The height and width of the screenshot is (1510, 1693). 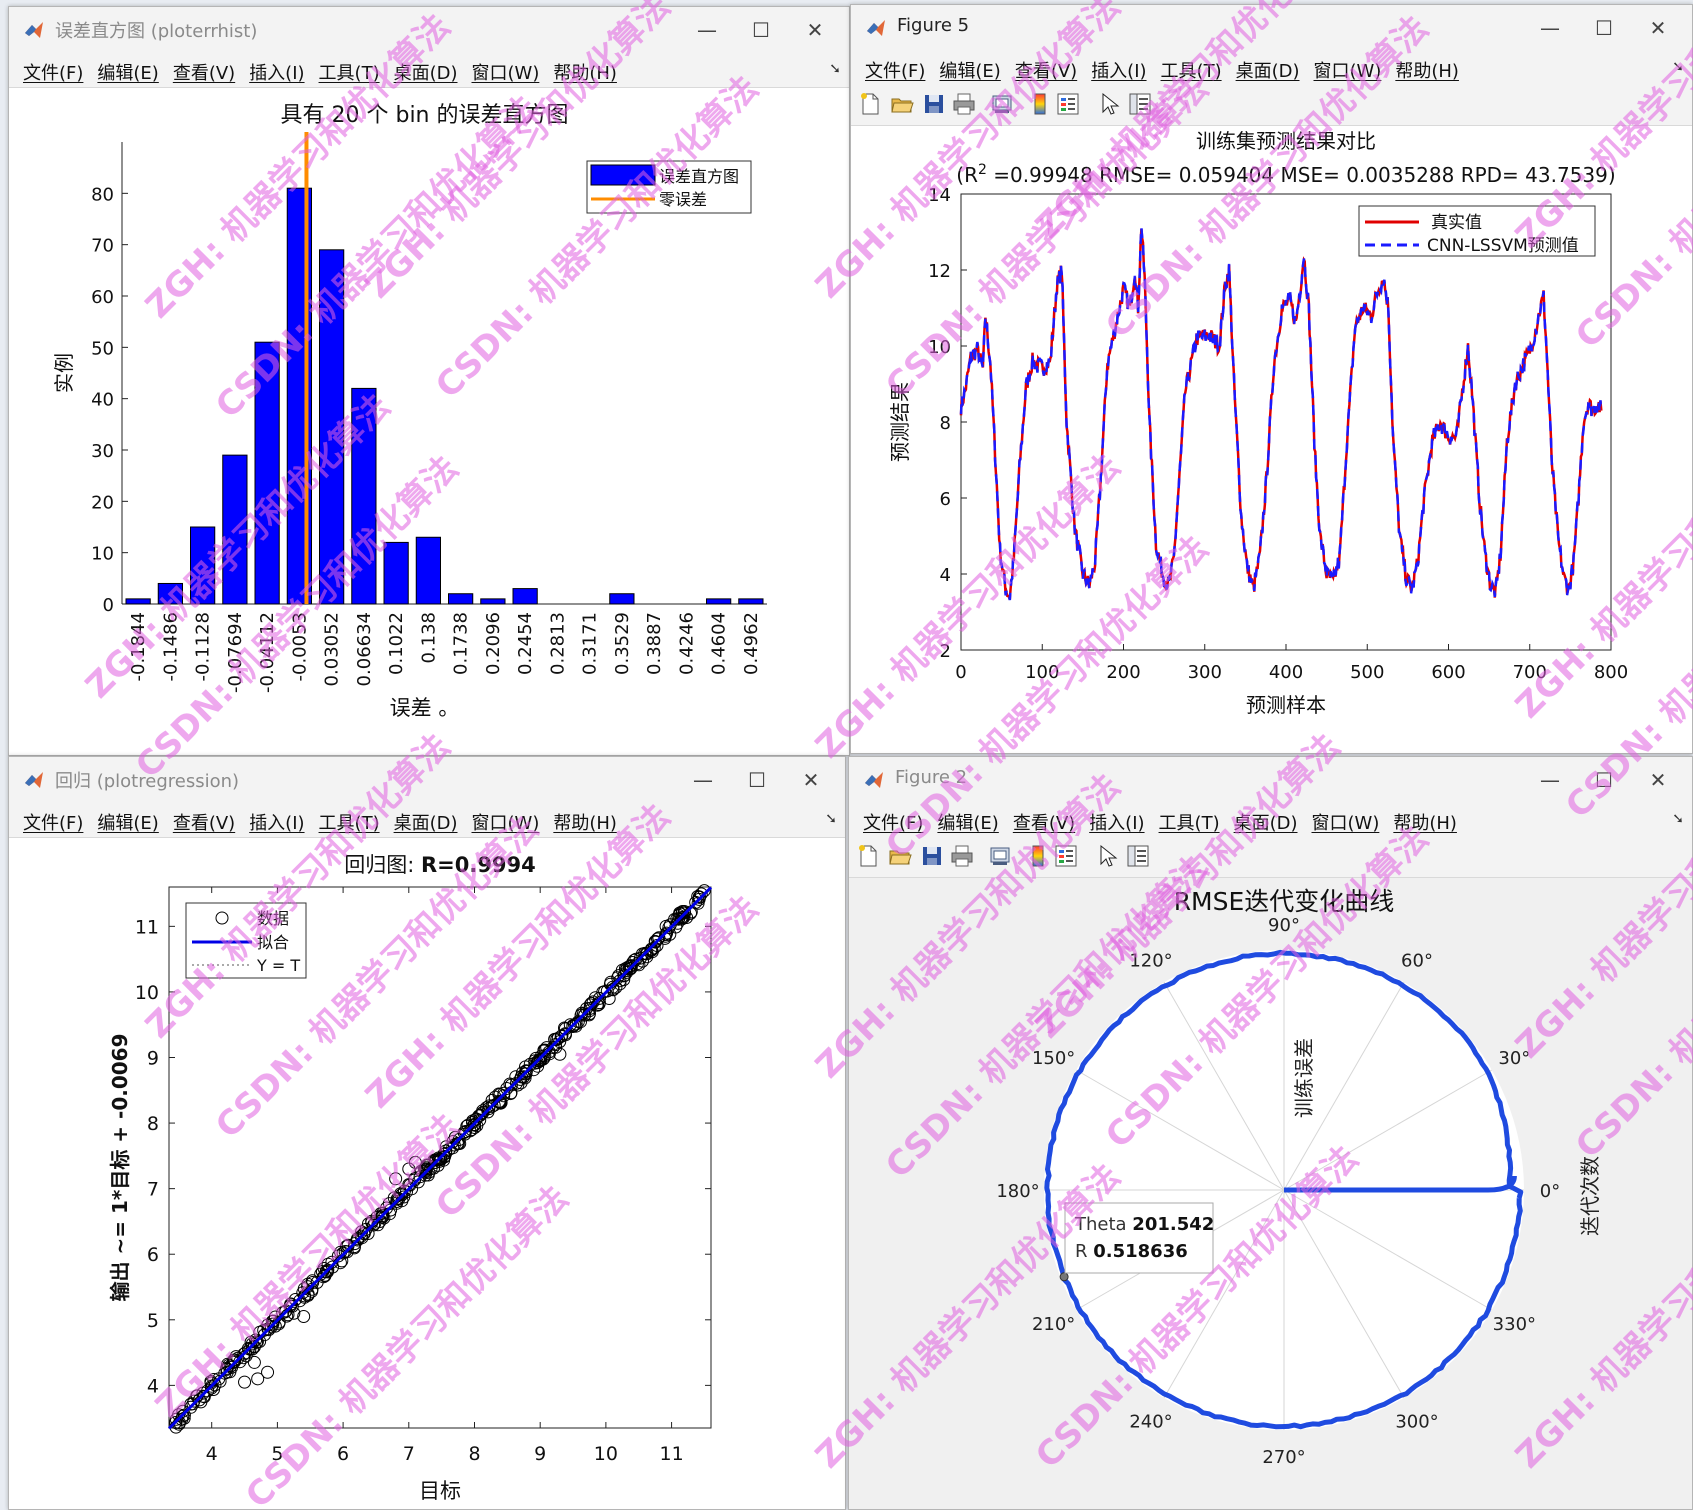 I want to click on y-tick-label: 7, so click(x=153, y=1190).